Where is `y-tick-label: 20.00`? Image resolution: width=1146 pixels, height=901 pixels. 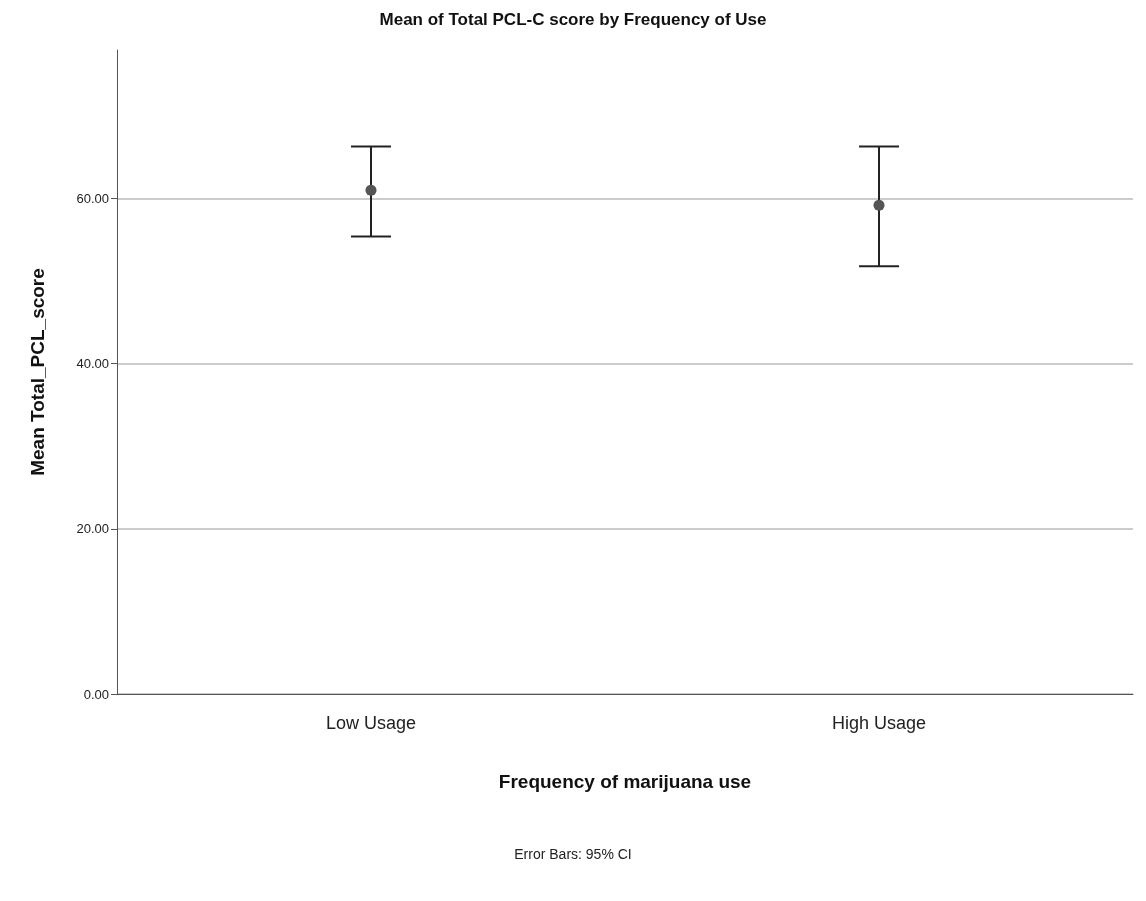
y-tick-label: 20.00 is located at coordinates (92, 529).